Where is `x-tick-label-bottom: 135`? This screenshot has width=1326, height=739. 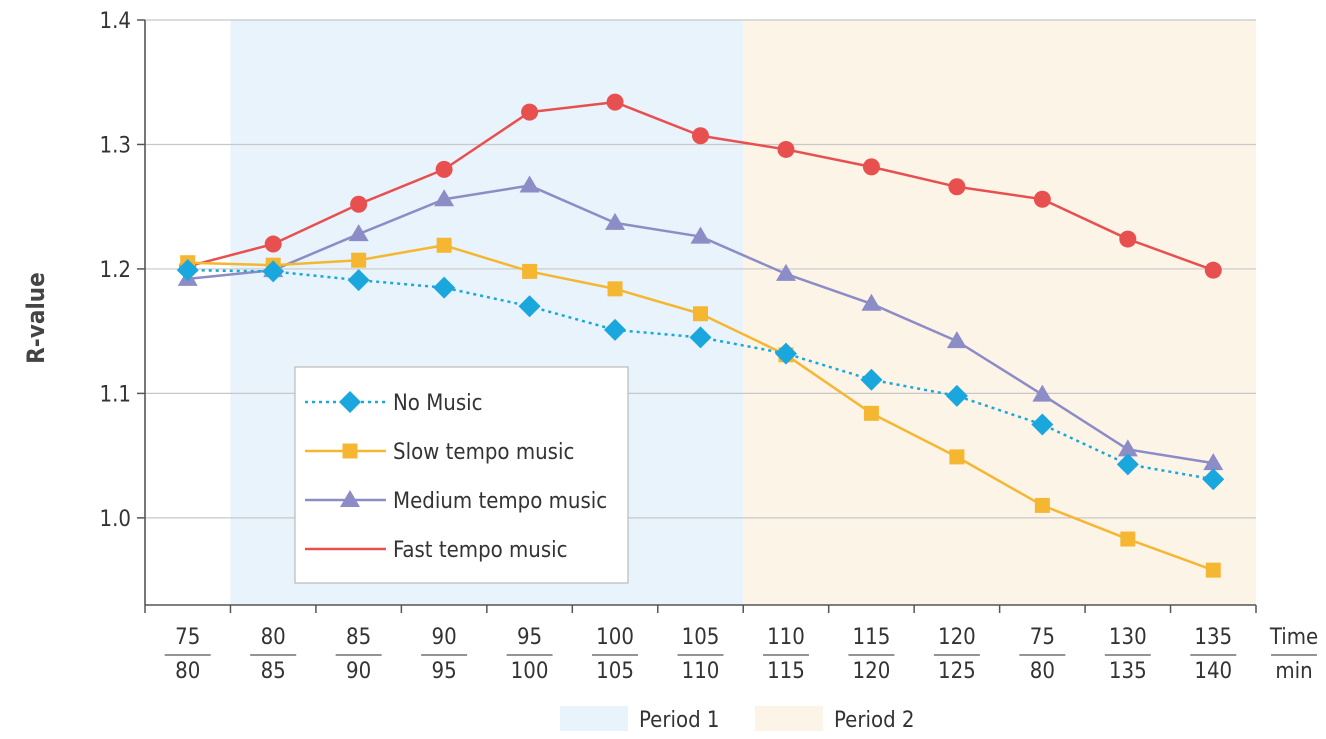
x-tick-label-bottom: 135 is located at coordinates (1128, 671).